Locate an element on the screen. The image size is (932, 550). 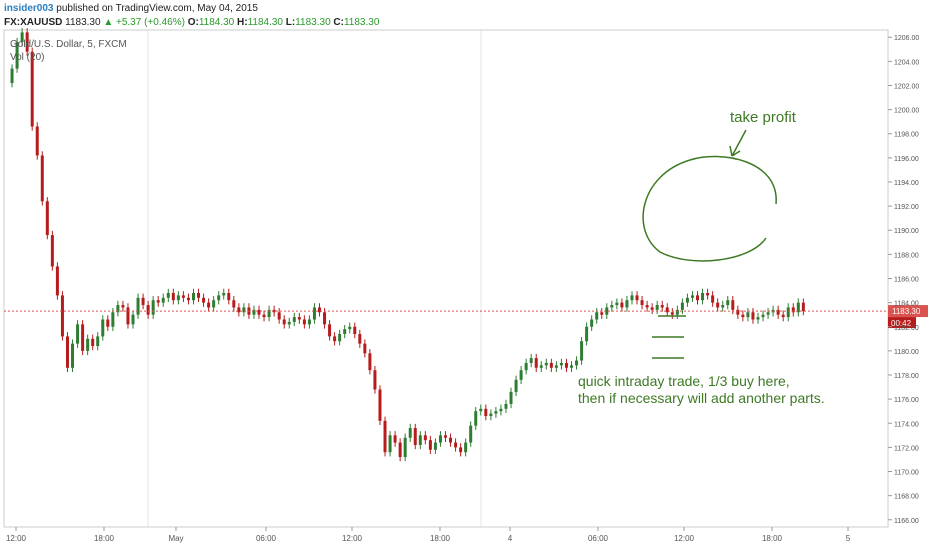
change-text: ▲ +5.37 (+0.46%) is located at coordinates (144, 22).